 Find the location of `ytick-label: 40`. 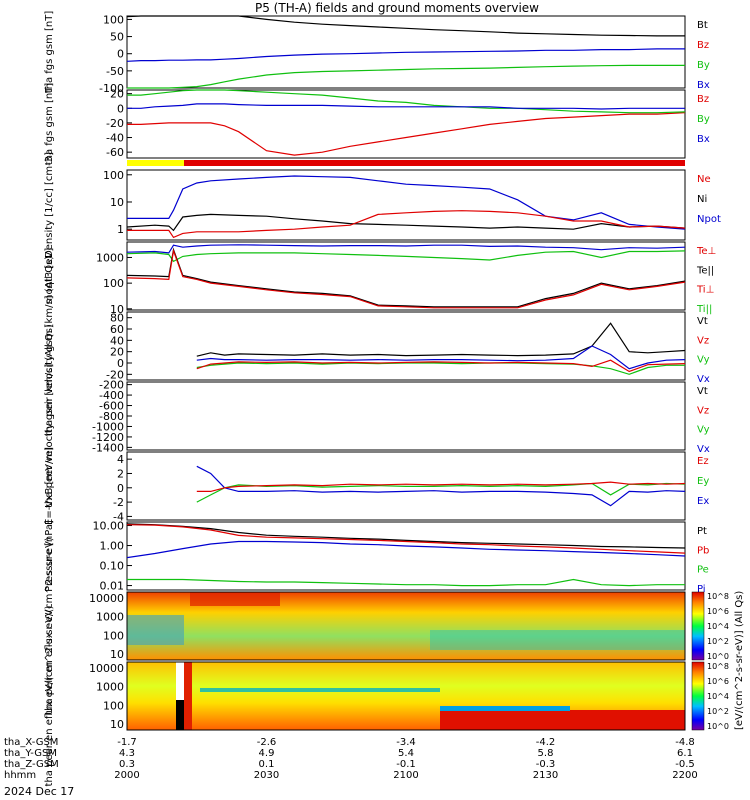

ytick-label: 40 is located at coordinates (117, 340).